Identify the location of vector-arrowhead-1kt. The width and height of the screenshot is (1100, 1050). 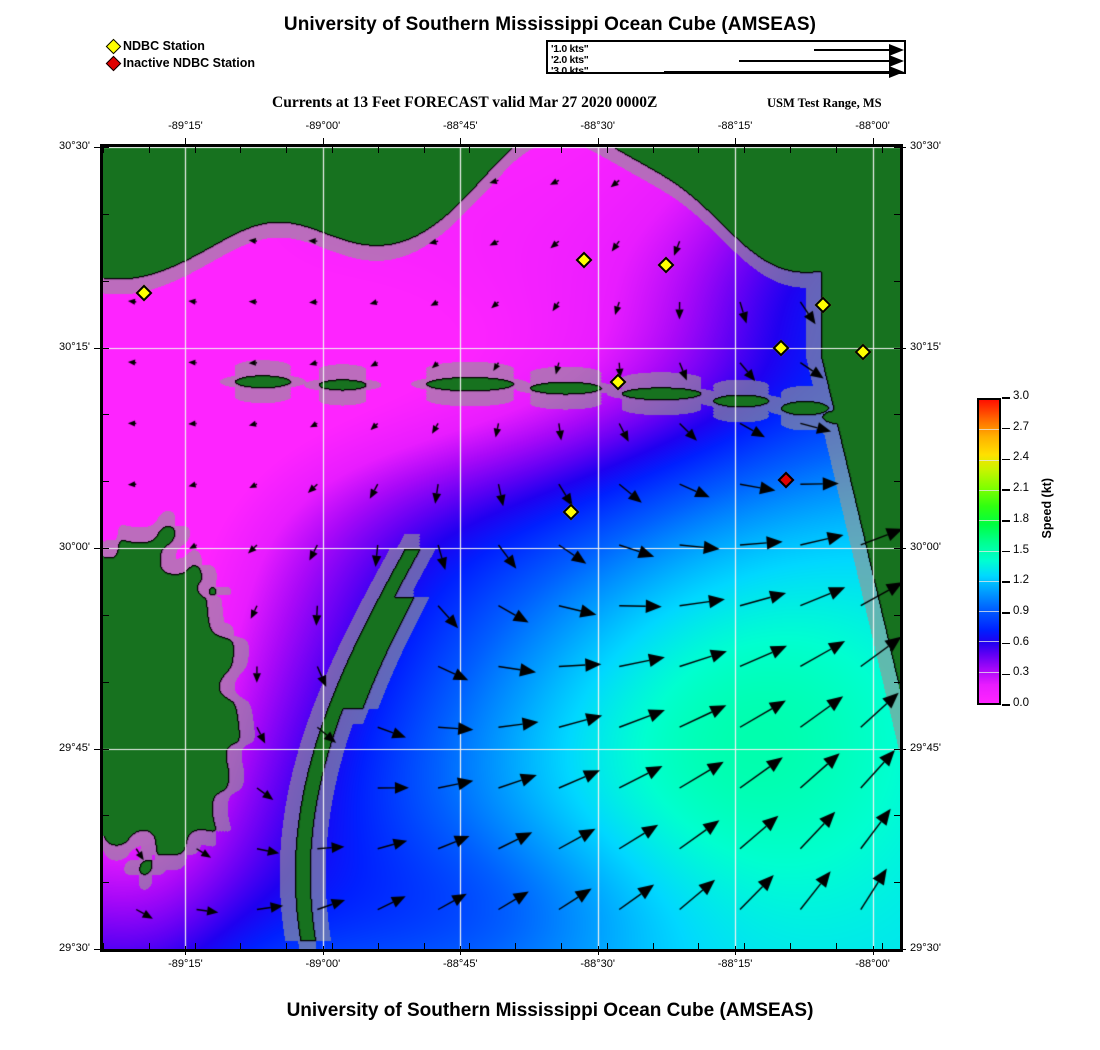
(896, 49).